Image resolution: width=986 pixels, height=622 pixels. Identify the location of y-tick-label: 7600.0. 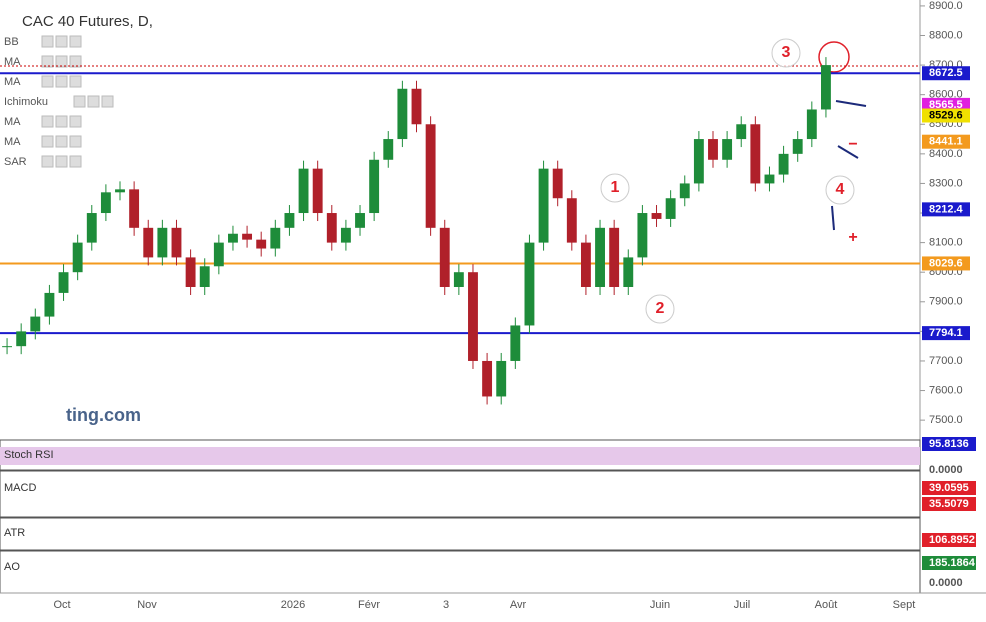
(946, 390).